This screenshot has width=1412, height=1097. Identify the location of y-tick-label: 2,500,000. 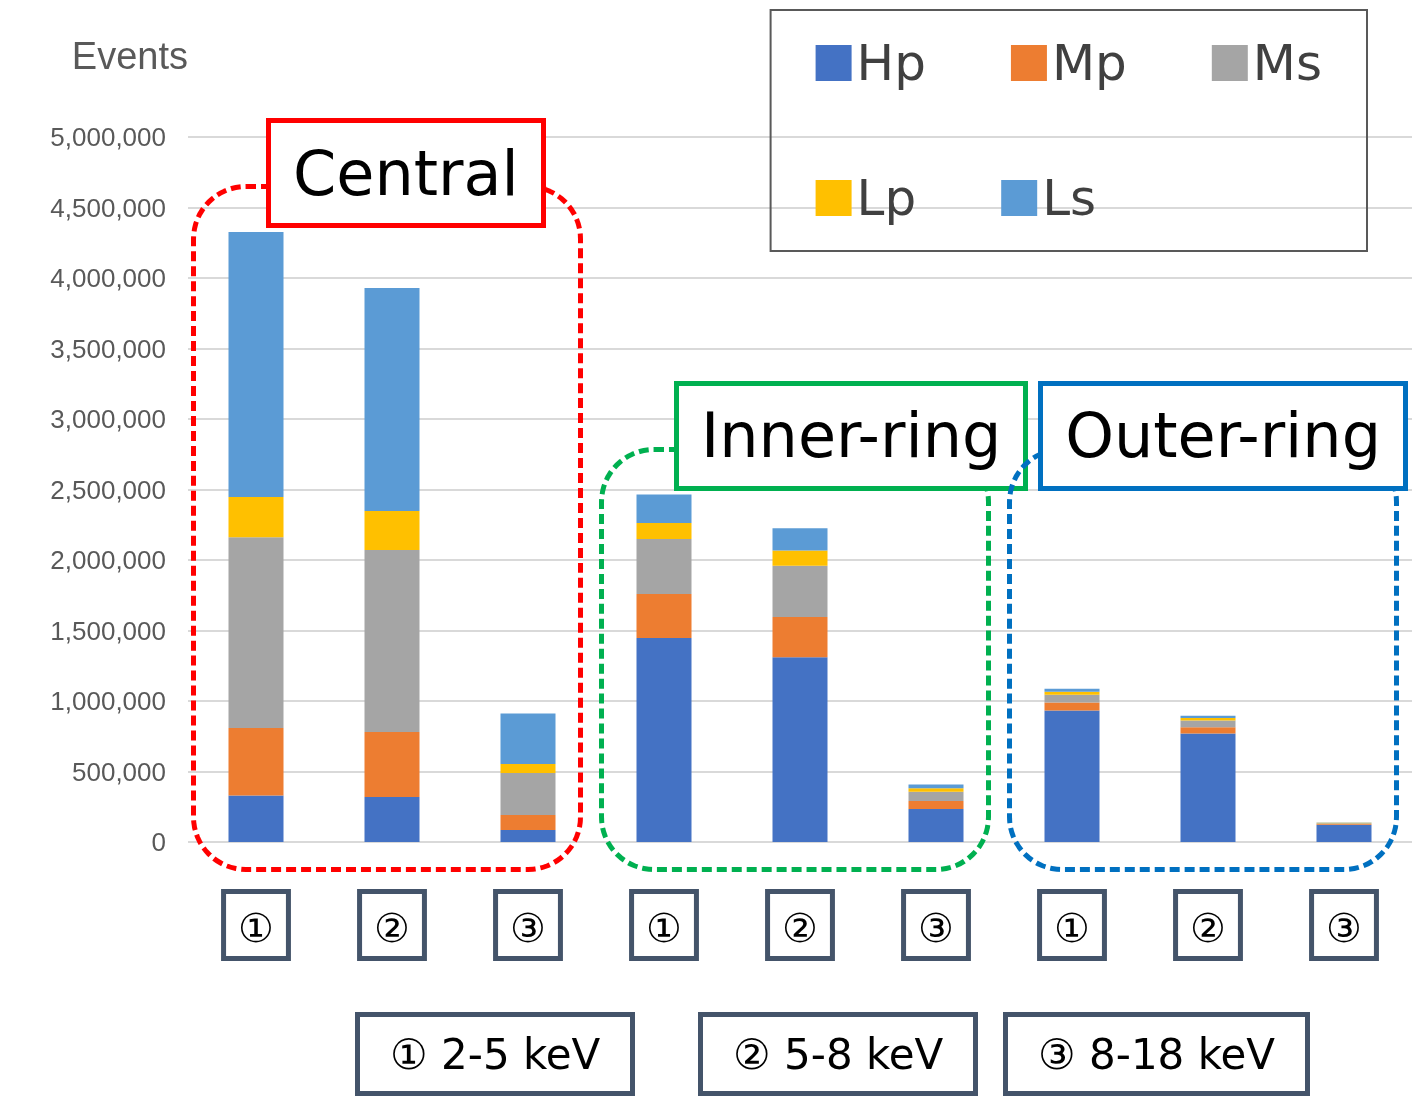
(108, 489).